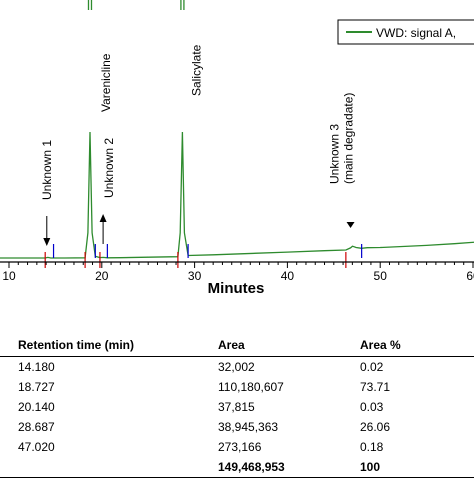  Describe the element at coordinates (47, 170) in the screenshot. I see `peak-label-unknown-1: Unknown 1` at that location.